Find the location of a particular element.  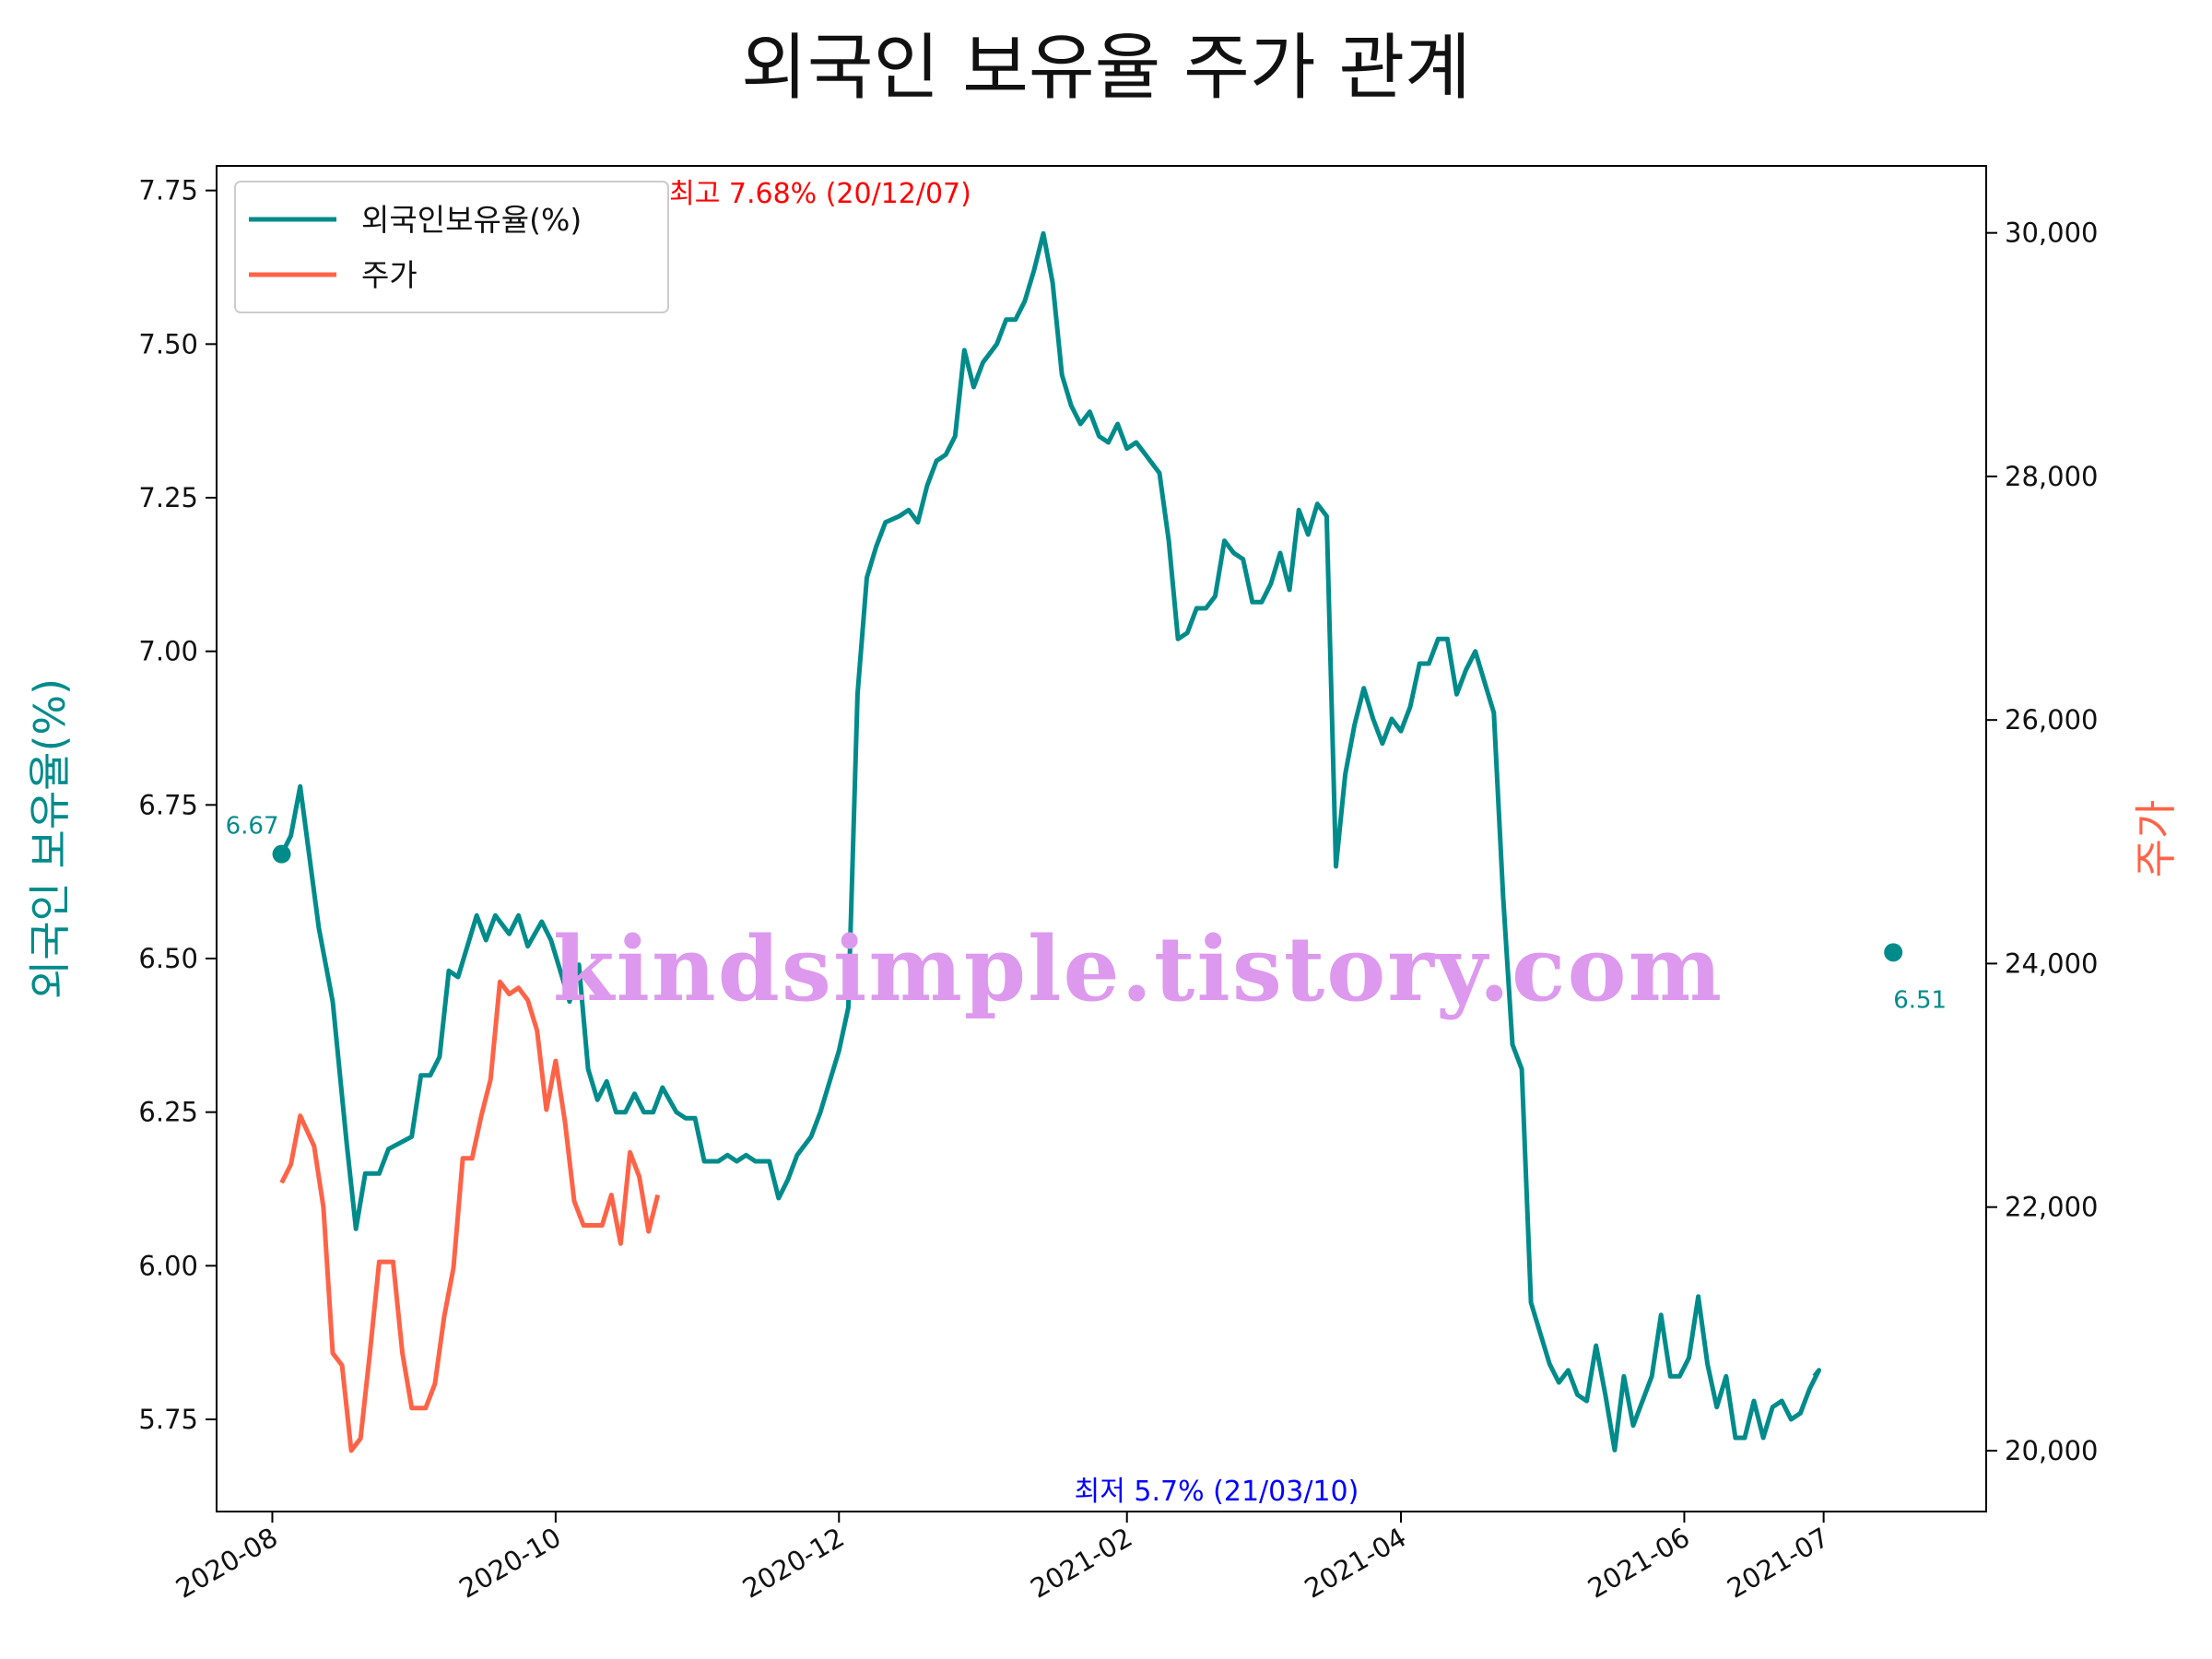

price-series-group is located at coordinates (470, 1216).